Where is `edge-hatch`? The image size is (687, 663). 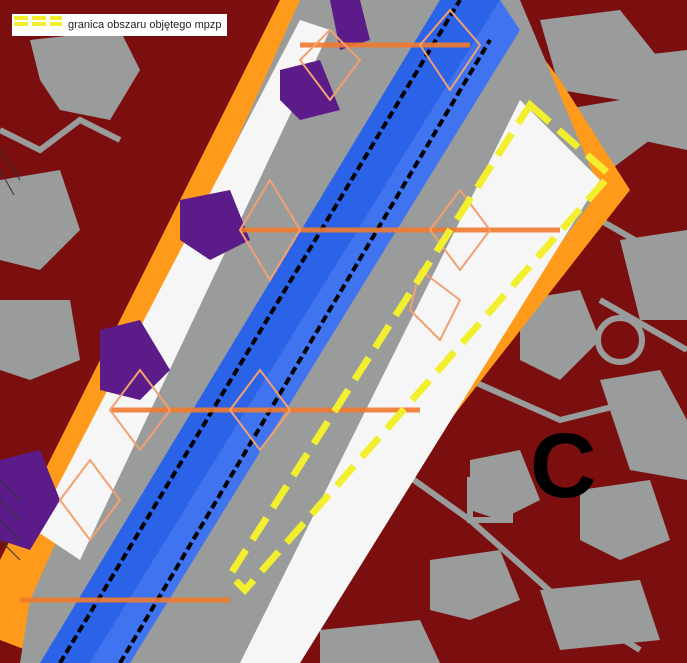 edge-hatch is located at coordinates (10, 355).